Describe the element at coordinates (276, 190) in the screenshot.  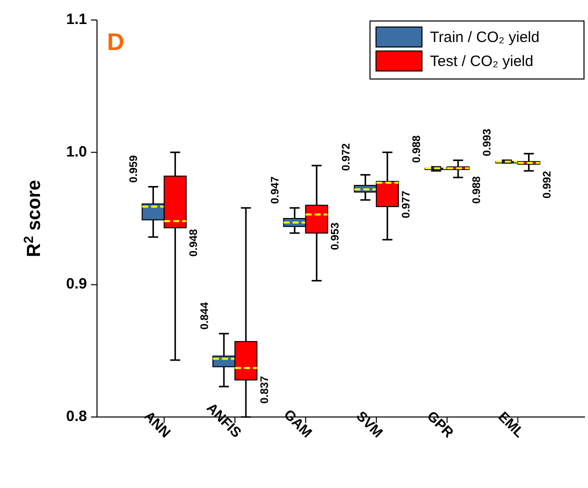
I see `text: 0.947` at that location.